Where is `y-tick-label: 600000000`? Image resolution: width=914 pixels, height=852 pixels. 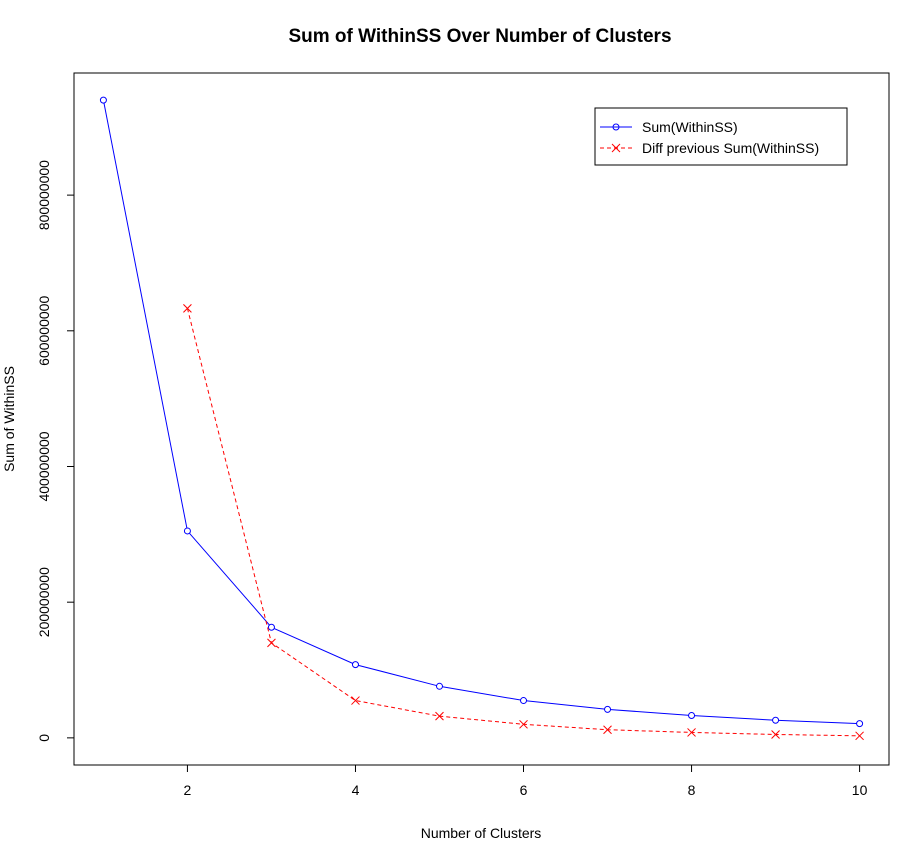
y-tick-label: 600000000 is located at coordinates (44, 331).